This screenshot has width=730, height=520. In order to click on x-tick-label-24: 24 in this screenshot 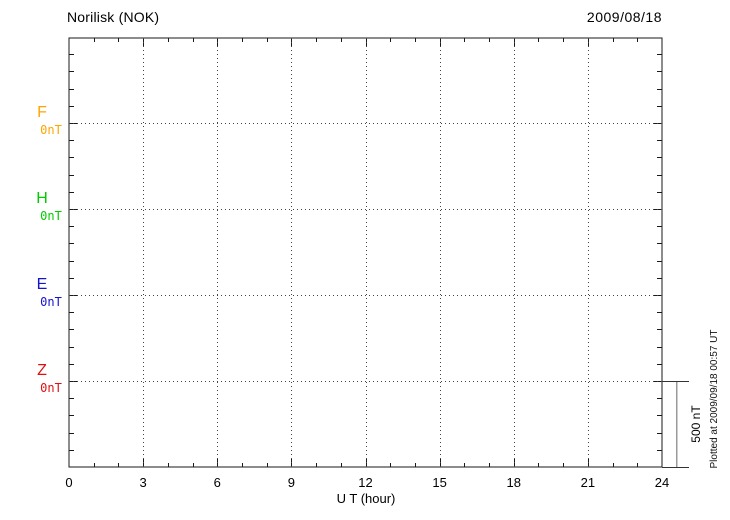, I will do `click(662, 482)`.